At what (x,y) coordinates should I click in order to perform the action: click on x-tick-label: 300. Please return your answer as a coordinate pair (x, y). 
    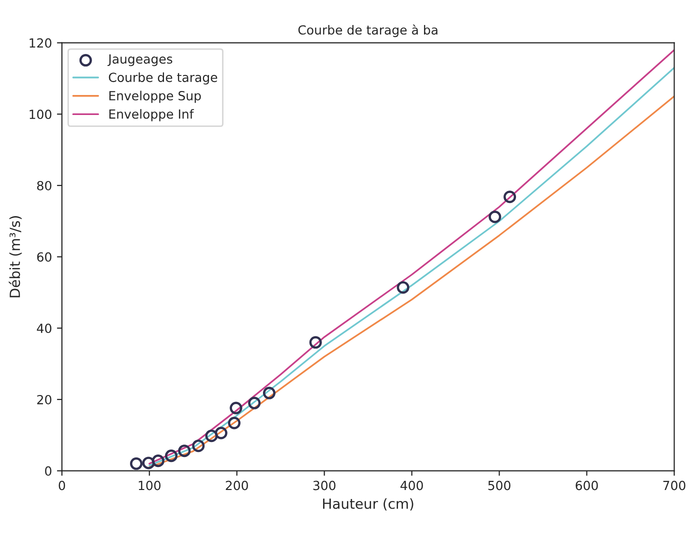
    Looking at the image, I should click on (324, 485).